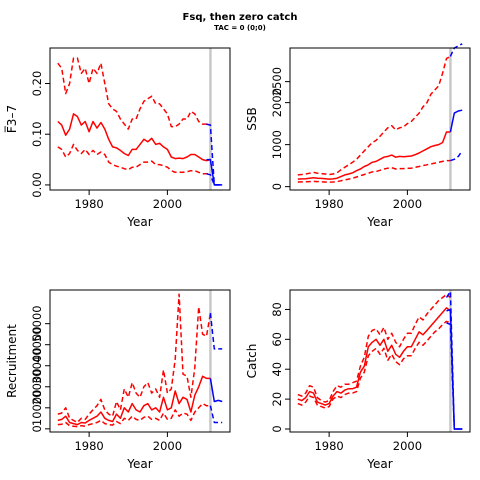  Describe the element at coordinates (277, 339) in the screenshot. I see `y-tick-label: 60` at that location.